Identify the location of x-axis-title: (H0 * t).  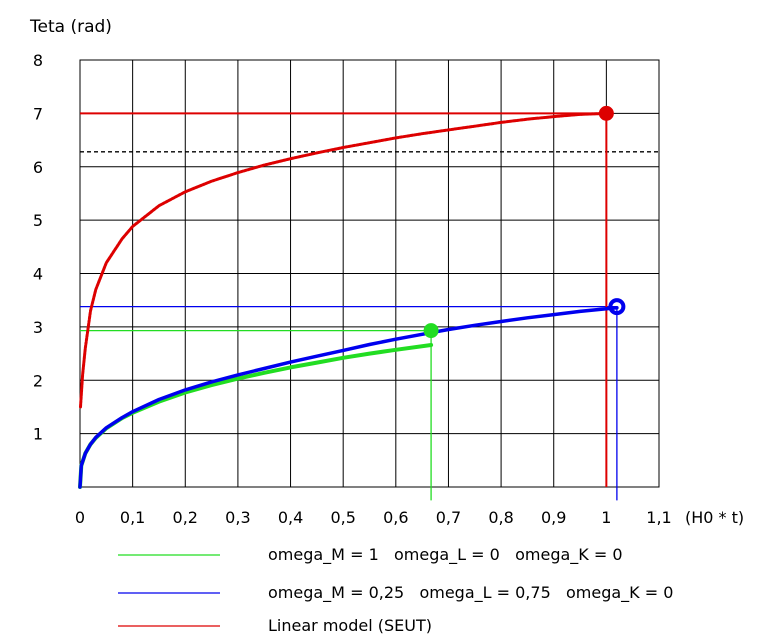
(714, 517).